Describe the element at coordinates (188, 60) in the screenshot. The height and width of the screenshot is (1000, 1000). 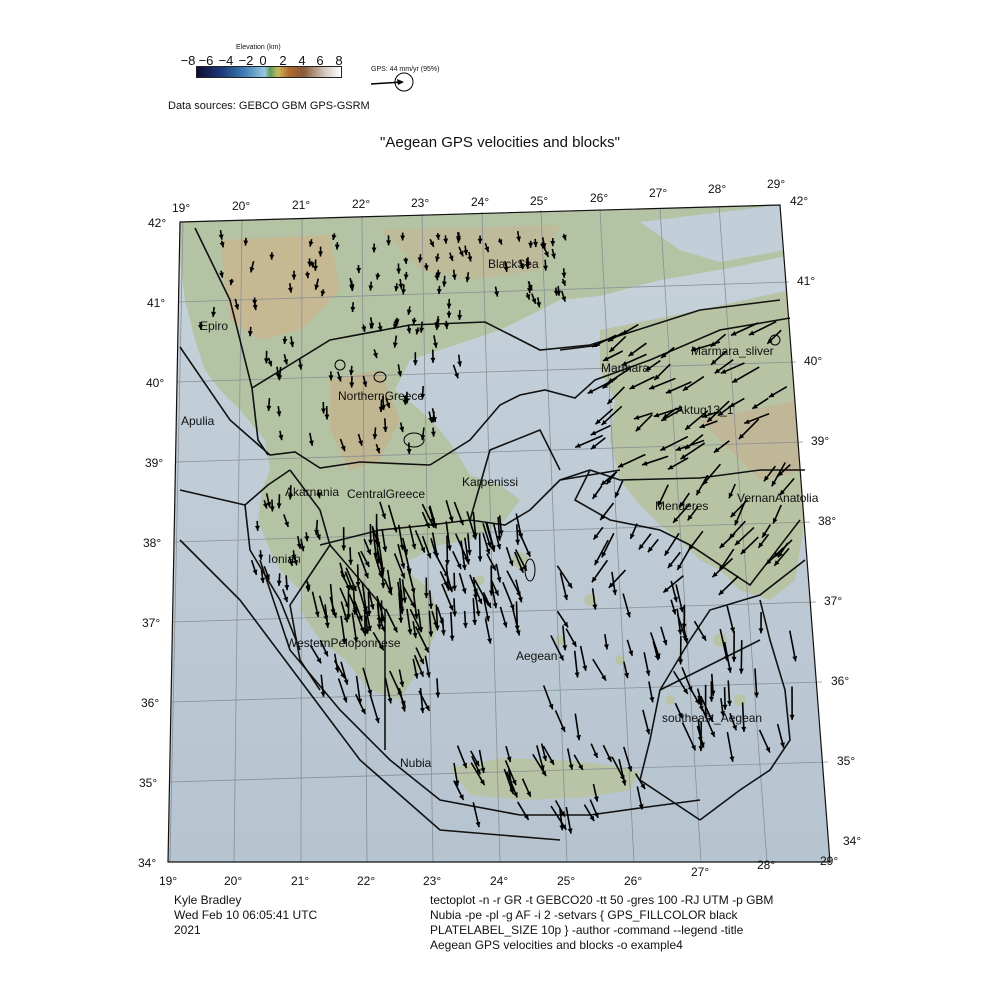
I see `colorbar-tick: −8` at that location.